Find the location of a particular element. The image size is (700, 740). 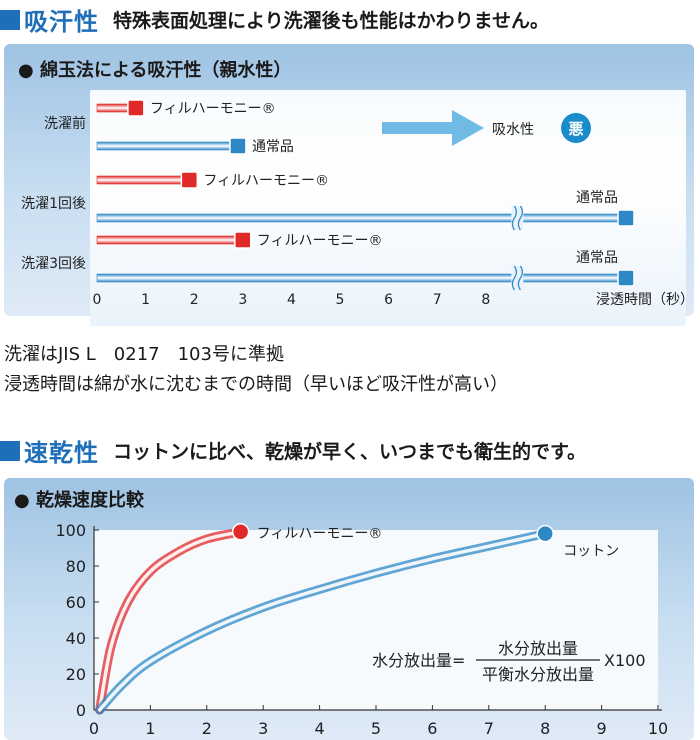

y-tick-label: 40 is located at coordinates (76, 638).